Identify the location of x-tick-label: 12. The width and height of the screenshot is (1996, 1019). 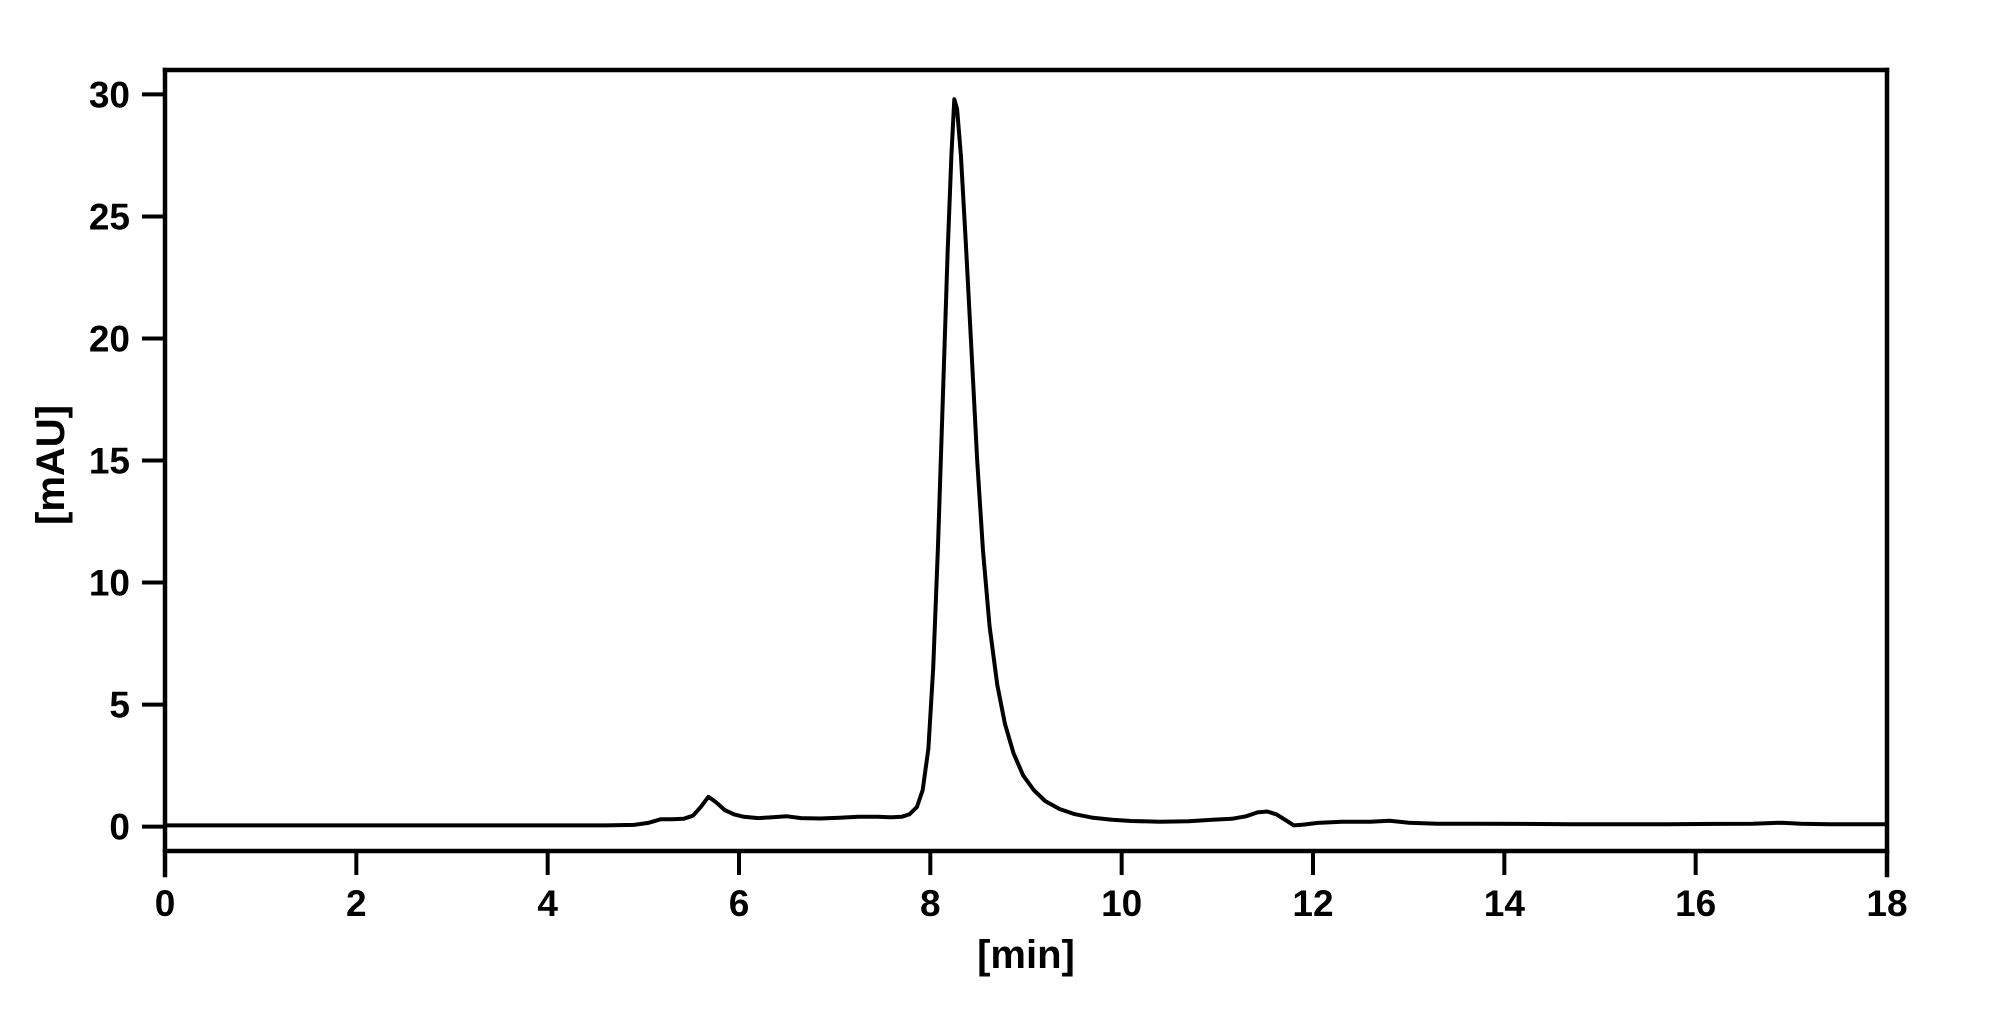
(1312, 903).